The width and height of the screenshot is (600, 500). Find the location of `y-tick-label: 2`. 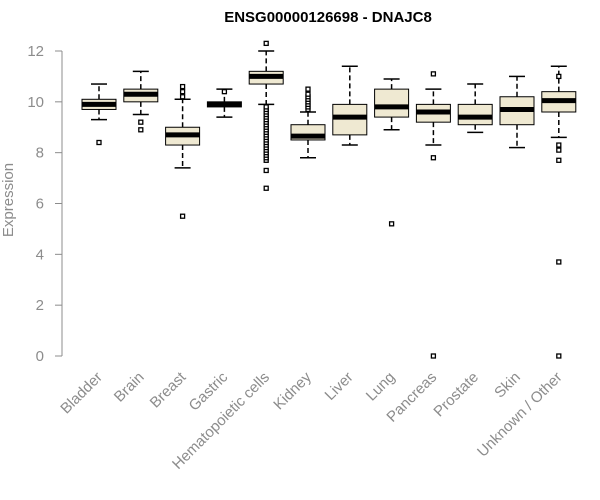

y-tick-label: 2 is located at coordinates (40, 305).